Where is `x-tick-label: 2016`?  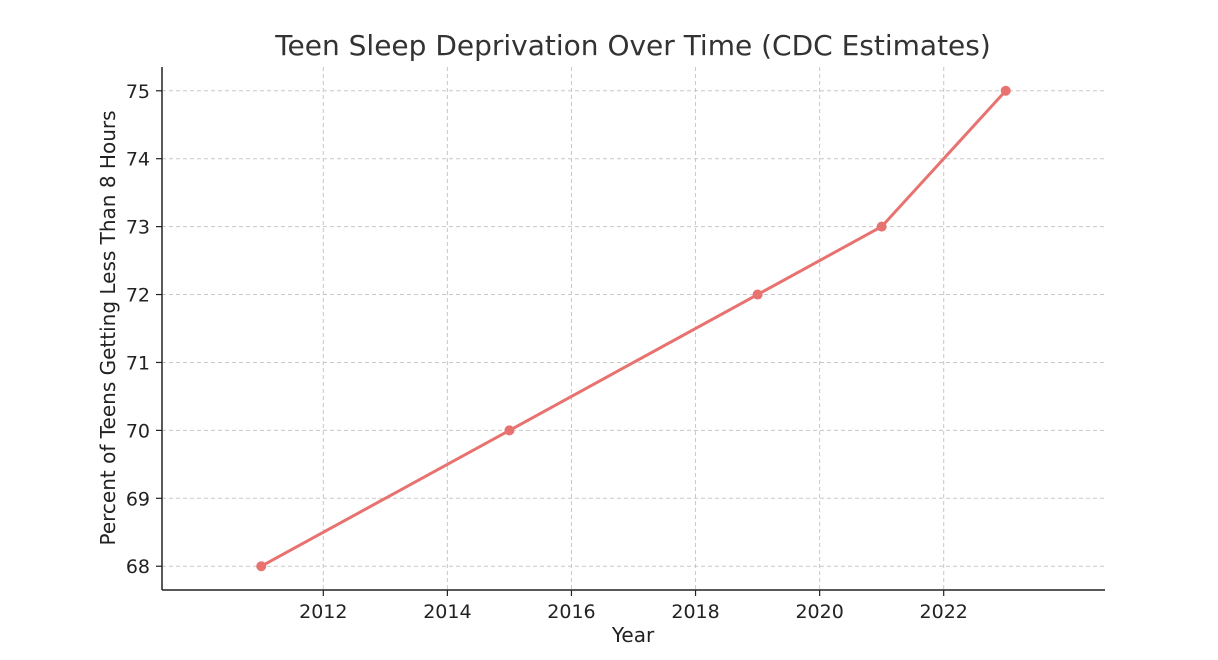
x-tick-label: 2016 is located at coordinates (571, 612).